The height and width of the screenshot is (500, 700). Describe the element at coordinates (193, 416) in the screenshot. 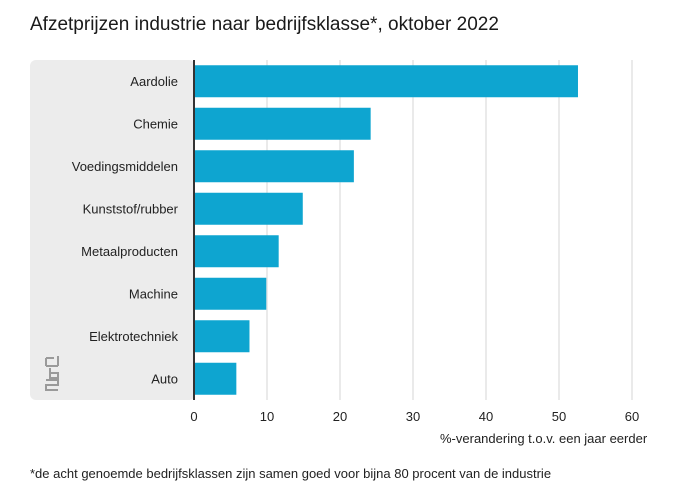

I see `x-tick-label: 0` at that location.